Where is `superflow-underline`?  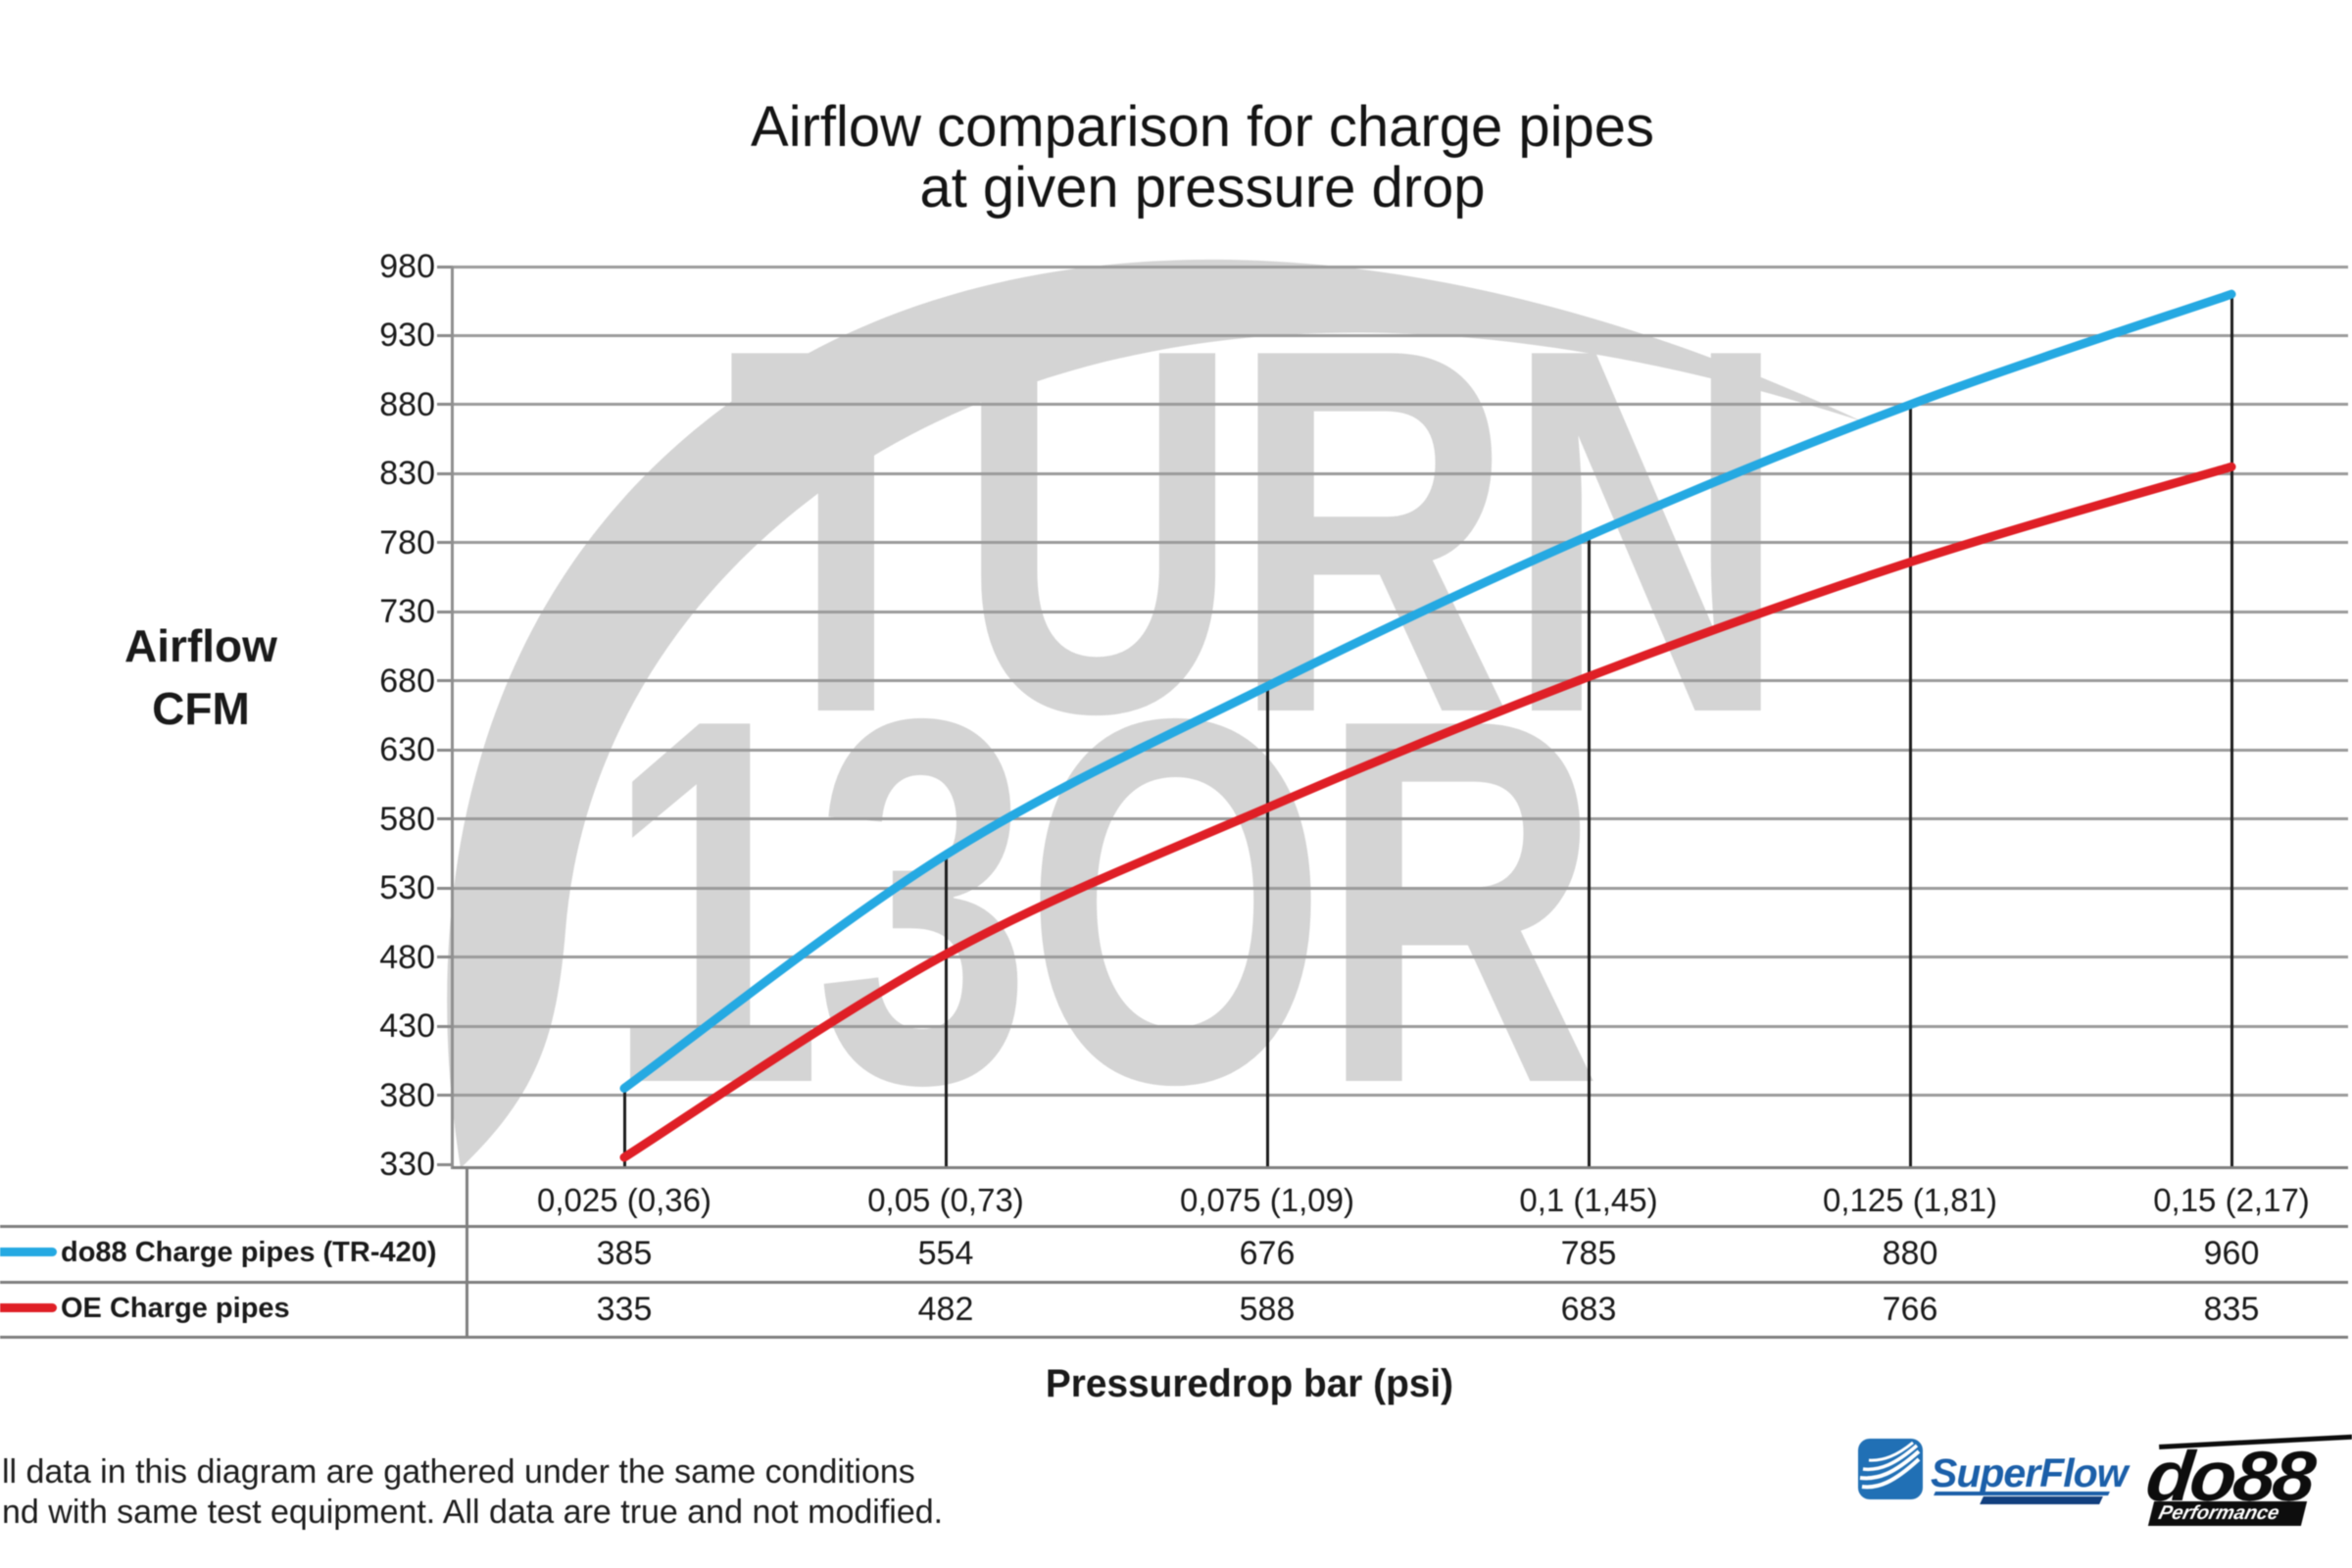 superflow-underline is located at coordinates (2022, 1493).